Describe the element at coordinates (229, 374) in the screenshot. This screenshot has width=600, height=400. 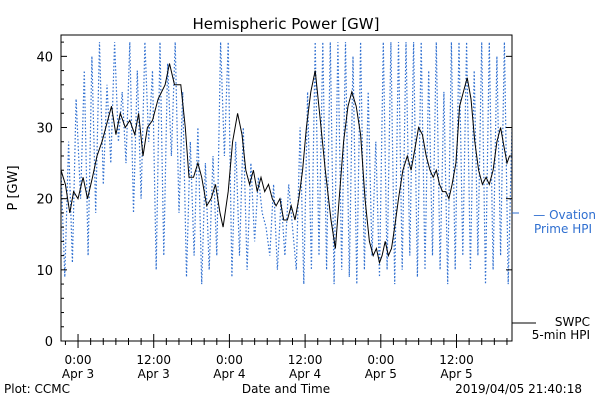
I see `x-tick-date-2: Apr 4` at that location.